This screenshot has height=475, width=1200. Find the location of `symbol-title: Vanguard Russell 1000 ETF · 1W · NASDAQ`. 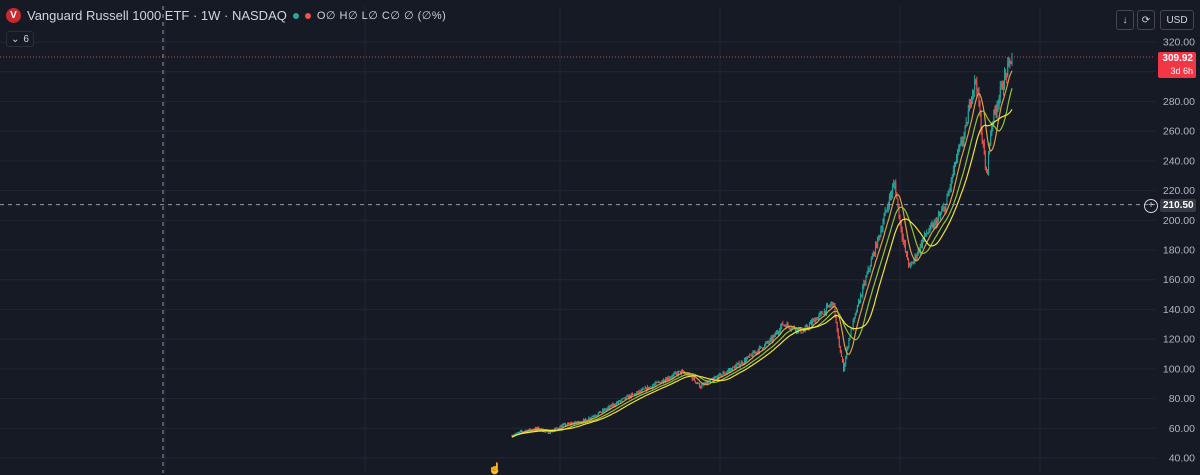

symbol-title: Vanguard Russell 1000 ETF · 1W · NASDAQ is located at coordinates (157, 15).